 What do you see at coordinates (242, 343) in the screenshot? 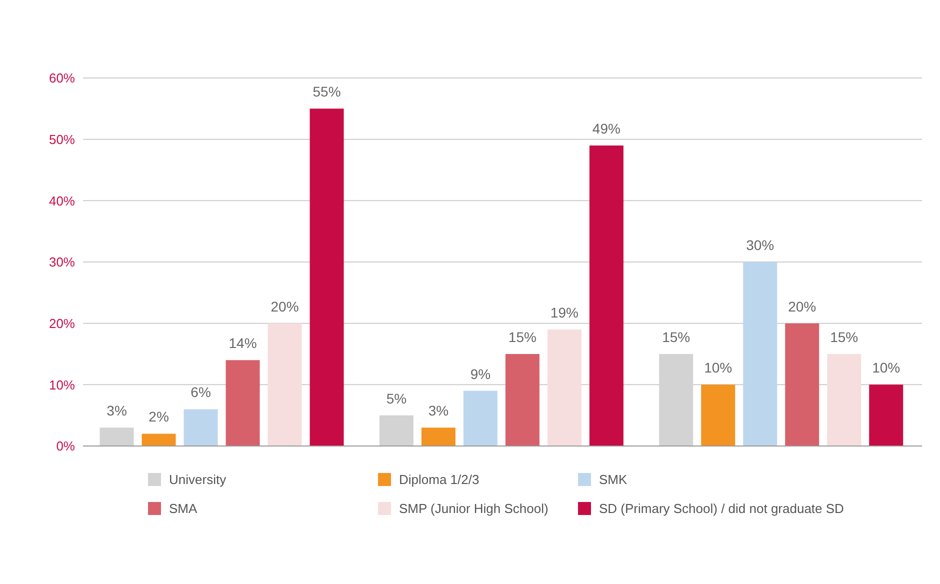
I see `data-label: 14%` at bounding box center [242, 343].